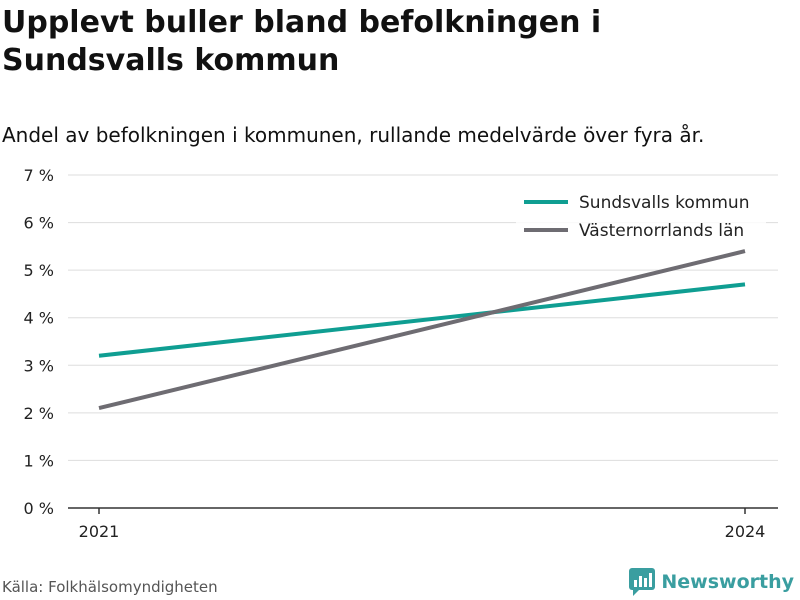 Image resolution: width=800 pixels, height=600 pixels. I want to click on y-tick-label: 2 %, so click(39, 413).